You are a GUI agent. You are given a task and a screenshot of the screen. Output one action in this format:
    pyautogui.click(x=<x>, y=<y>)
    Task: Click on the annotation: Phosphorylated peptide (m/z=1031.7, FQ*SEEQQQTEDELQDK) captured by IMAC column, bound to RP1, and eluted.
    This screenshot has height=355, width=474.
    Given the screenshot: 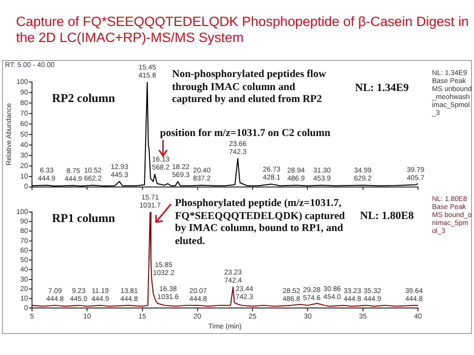 What is the action you would take?
    pyautogui.click(x=260, y=223)
    